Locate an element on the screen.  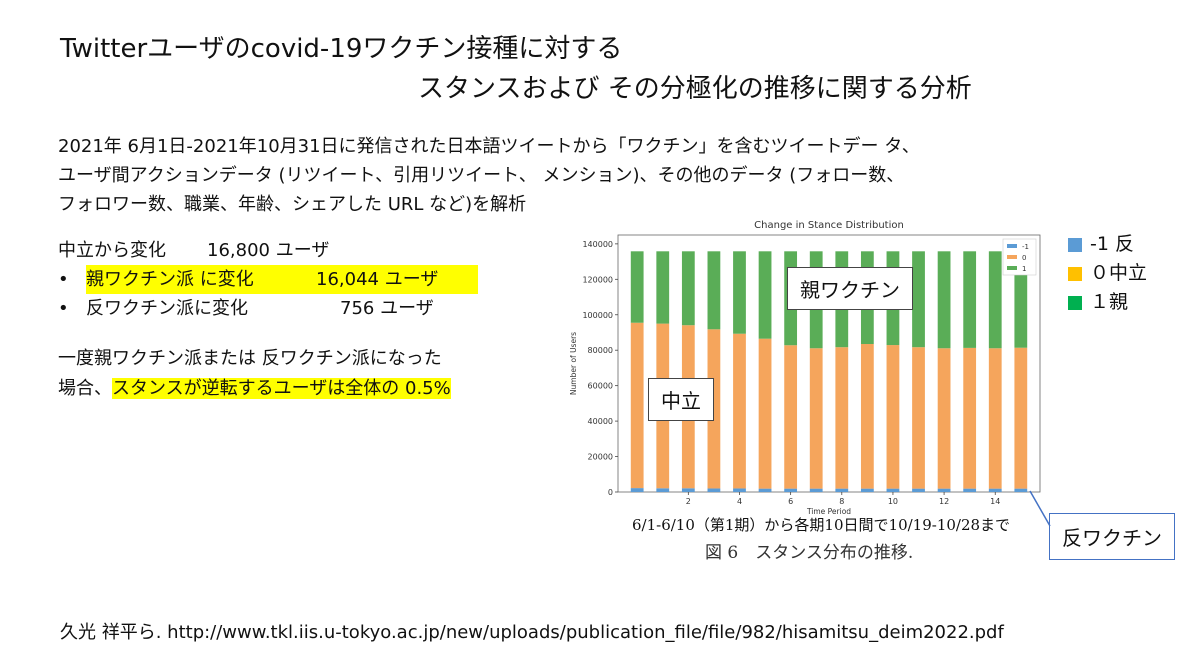
side-legend: -1 反 ０中立 １親 is located at coordinates (1107, 273).